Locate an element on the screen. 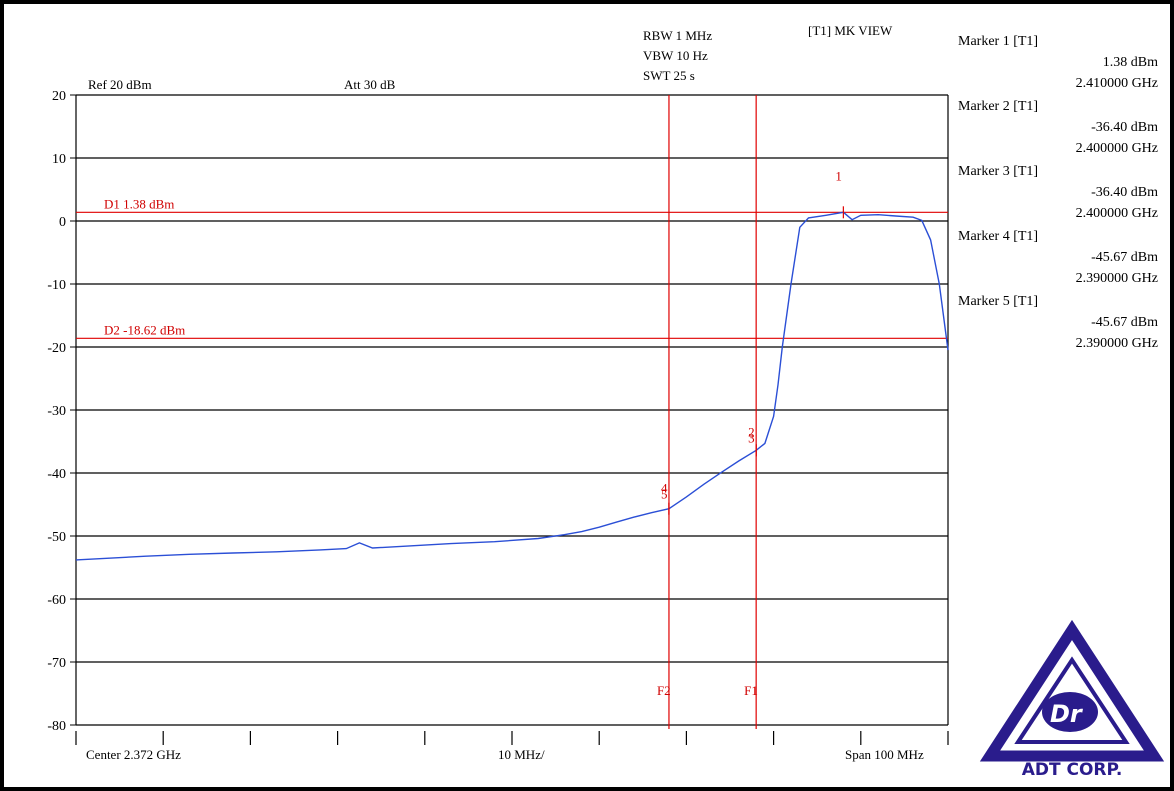  x-axis is located at coordinates (512, 738).